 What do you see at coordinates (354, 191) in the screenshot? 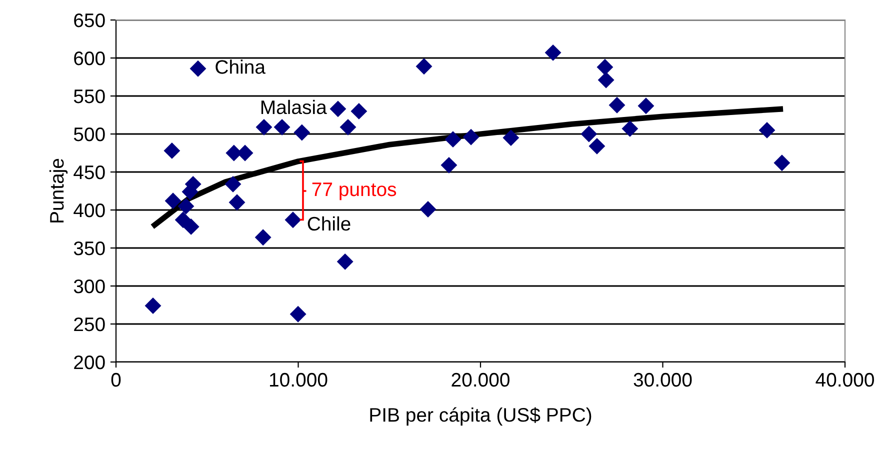
I see `annotation: 77 puntos` at bounding box center [354, 191].